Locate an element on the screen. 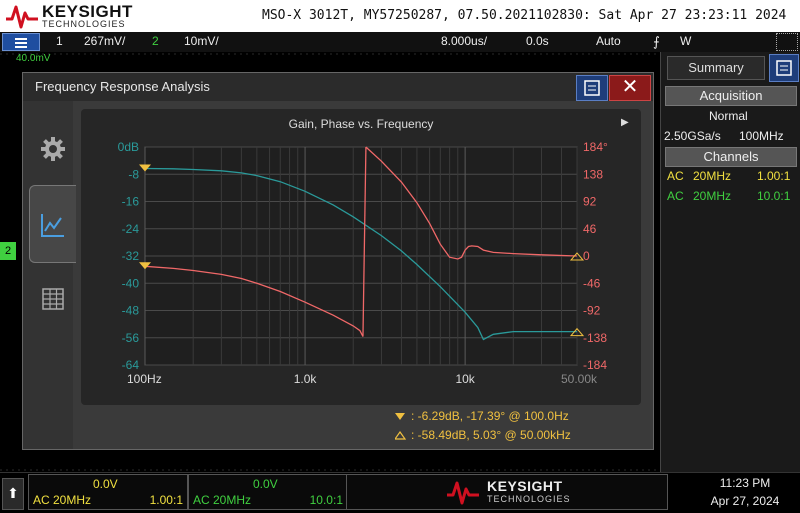 The image size is (800, 513). y-left-tick-label: -24 is located at coordinates (131, 229).